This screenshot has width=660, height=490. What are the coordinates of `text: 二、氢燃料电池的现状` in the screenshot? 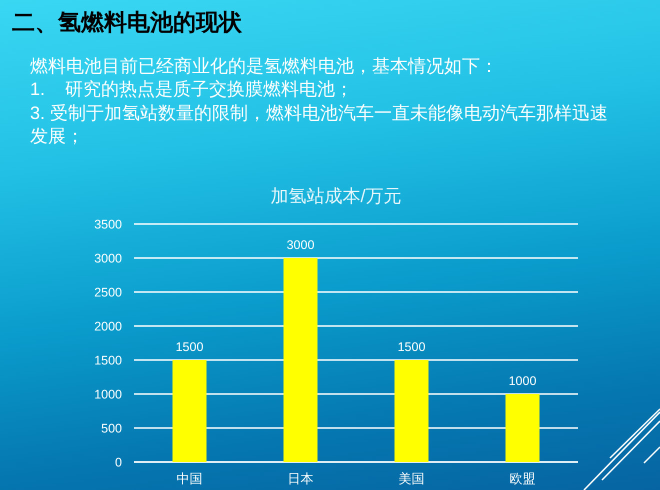 It's located at (127, 22).